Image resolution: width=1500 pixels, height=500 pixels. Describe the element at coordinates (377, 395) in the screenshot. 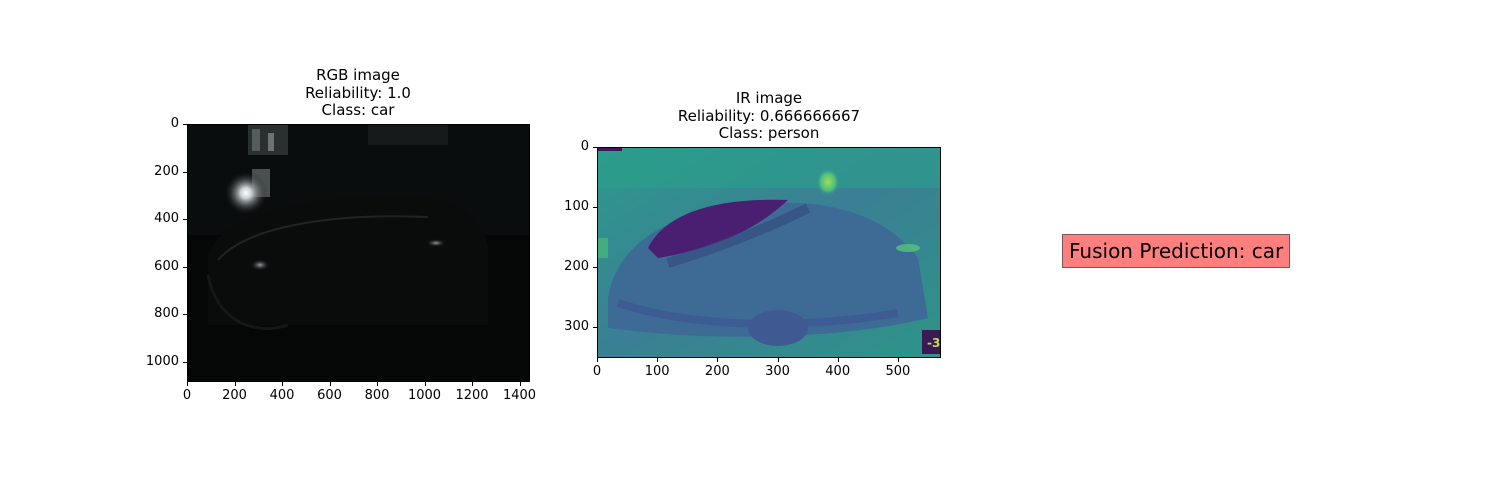

I see `rgb-x-tick-label: 800` at that location.